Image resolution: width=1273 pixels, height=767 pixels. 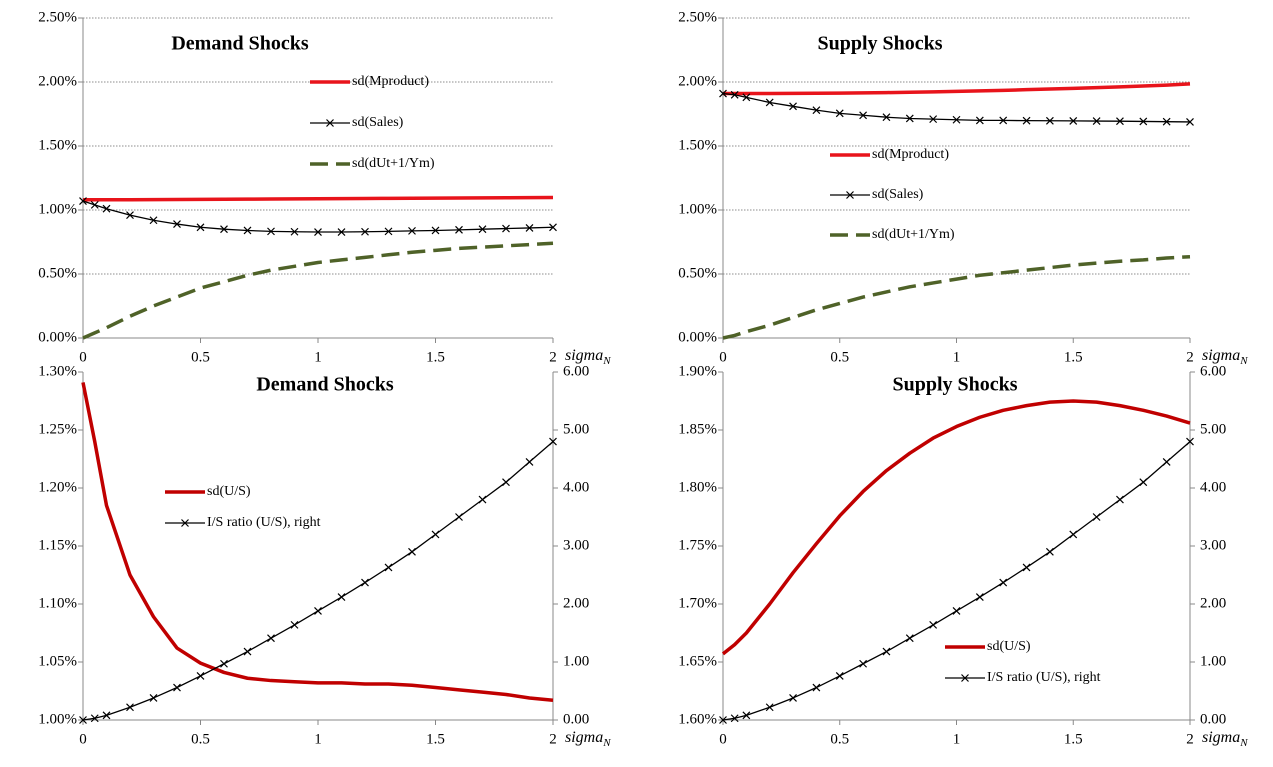 What do you see at coordinates (1213, 719) in the screenshot?
I see `y2-tick-label: 0.00` at bounding box center [1213, 719].